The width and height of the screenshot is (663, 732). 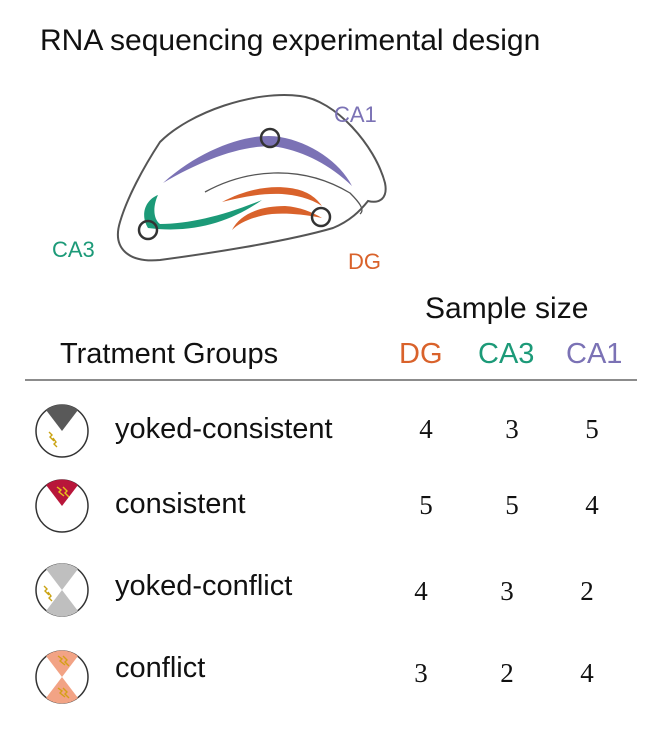 What do you see at coordinates (421, 673) in the screenshot?
I see `cell-conflict-dg: 3` at bounding box center [421, 673].